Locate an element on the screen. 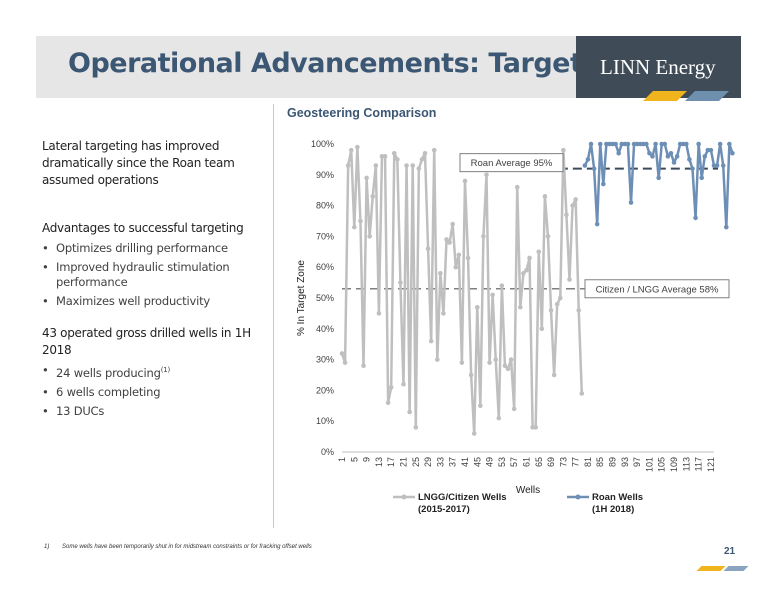 The width and height of the screenshot is (776, 600). y-tick-label: 60% is located at coordinates (325, 267).